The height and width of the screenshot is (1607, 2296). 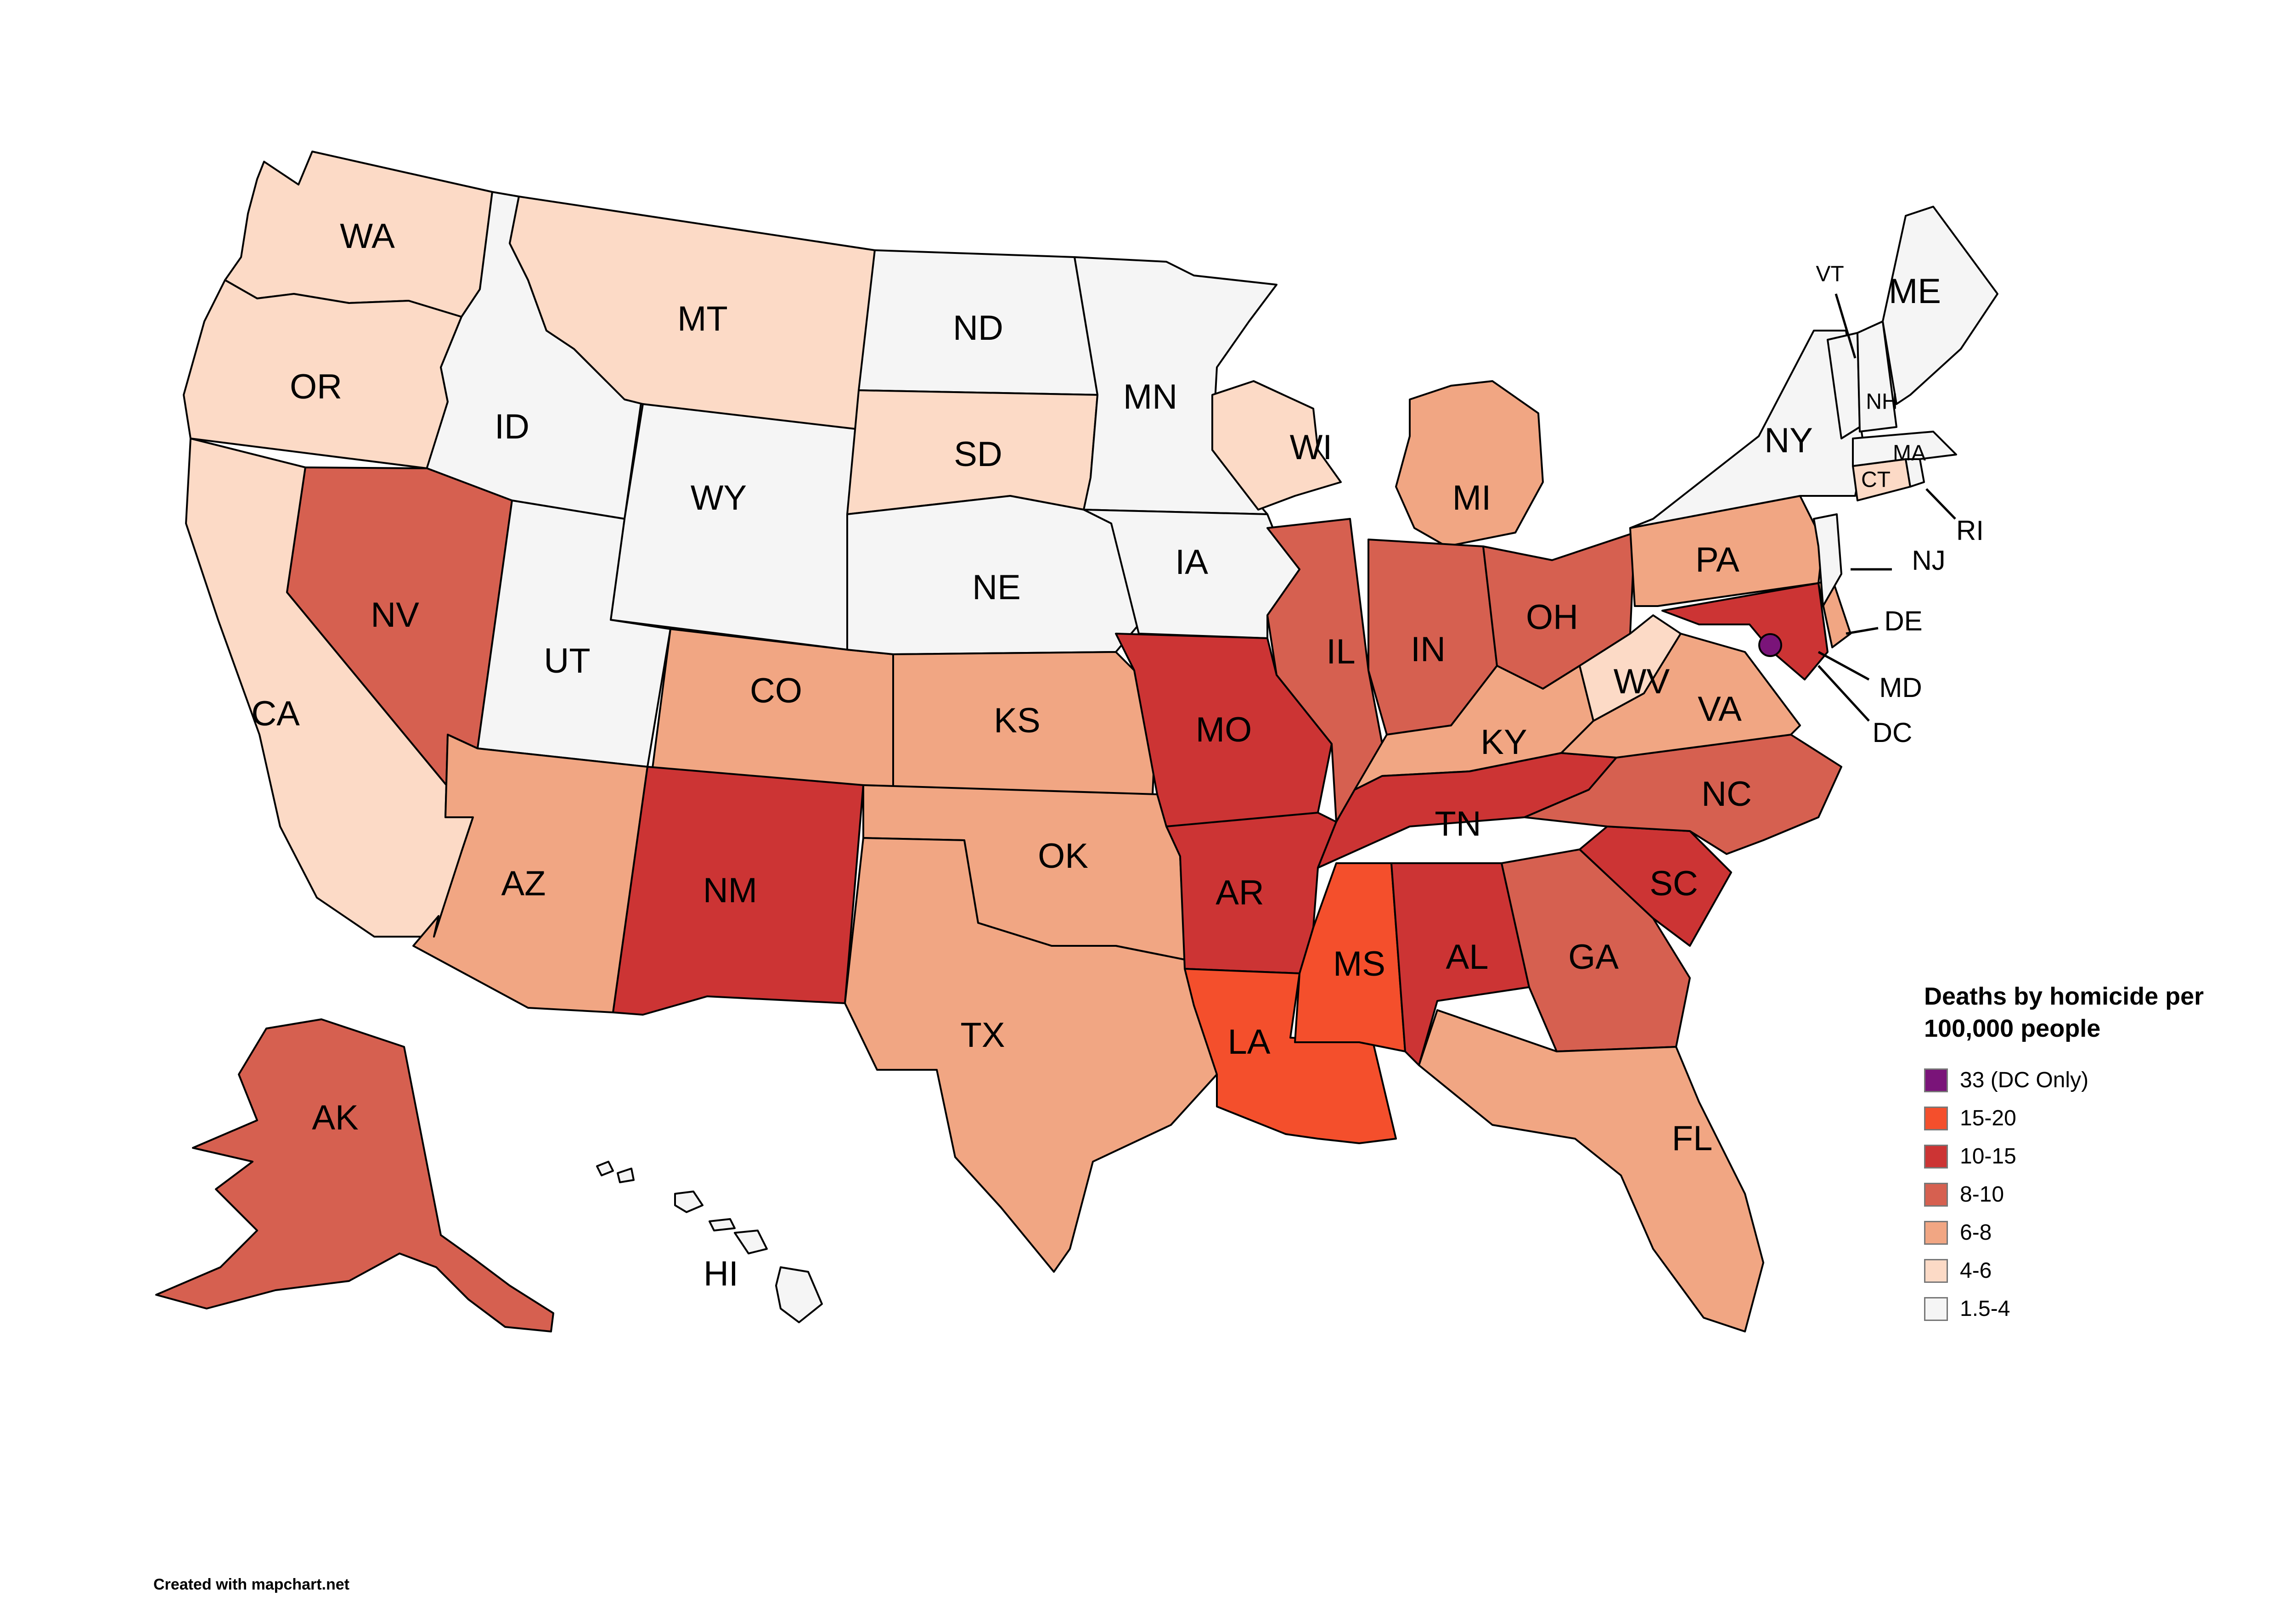 I want to click on state-mi, so click(x=1469, y=463).